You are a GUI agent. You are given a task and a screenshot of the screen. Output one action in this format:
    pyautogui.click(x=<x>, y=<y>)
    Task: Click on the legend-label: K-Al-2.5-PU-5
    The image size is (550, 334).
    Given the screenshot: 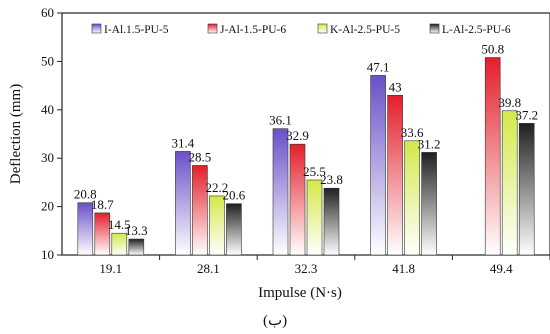 What is the action you would take?
    pyautogui.click(x=365, y=30)
    